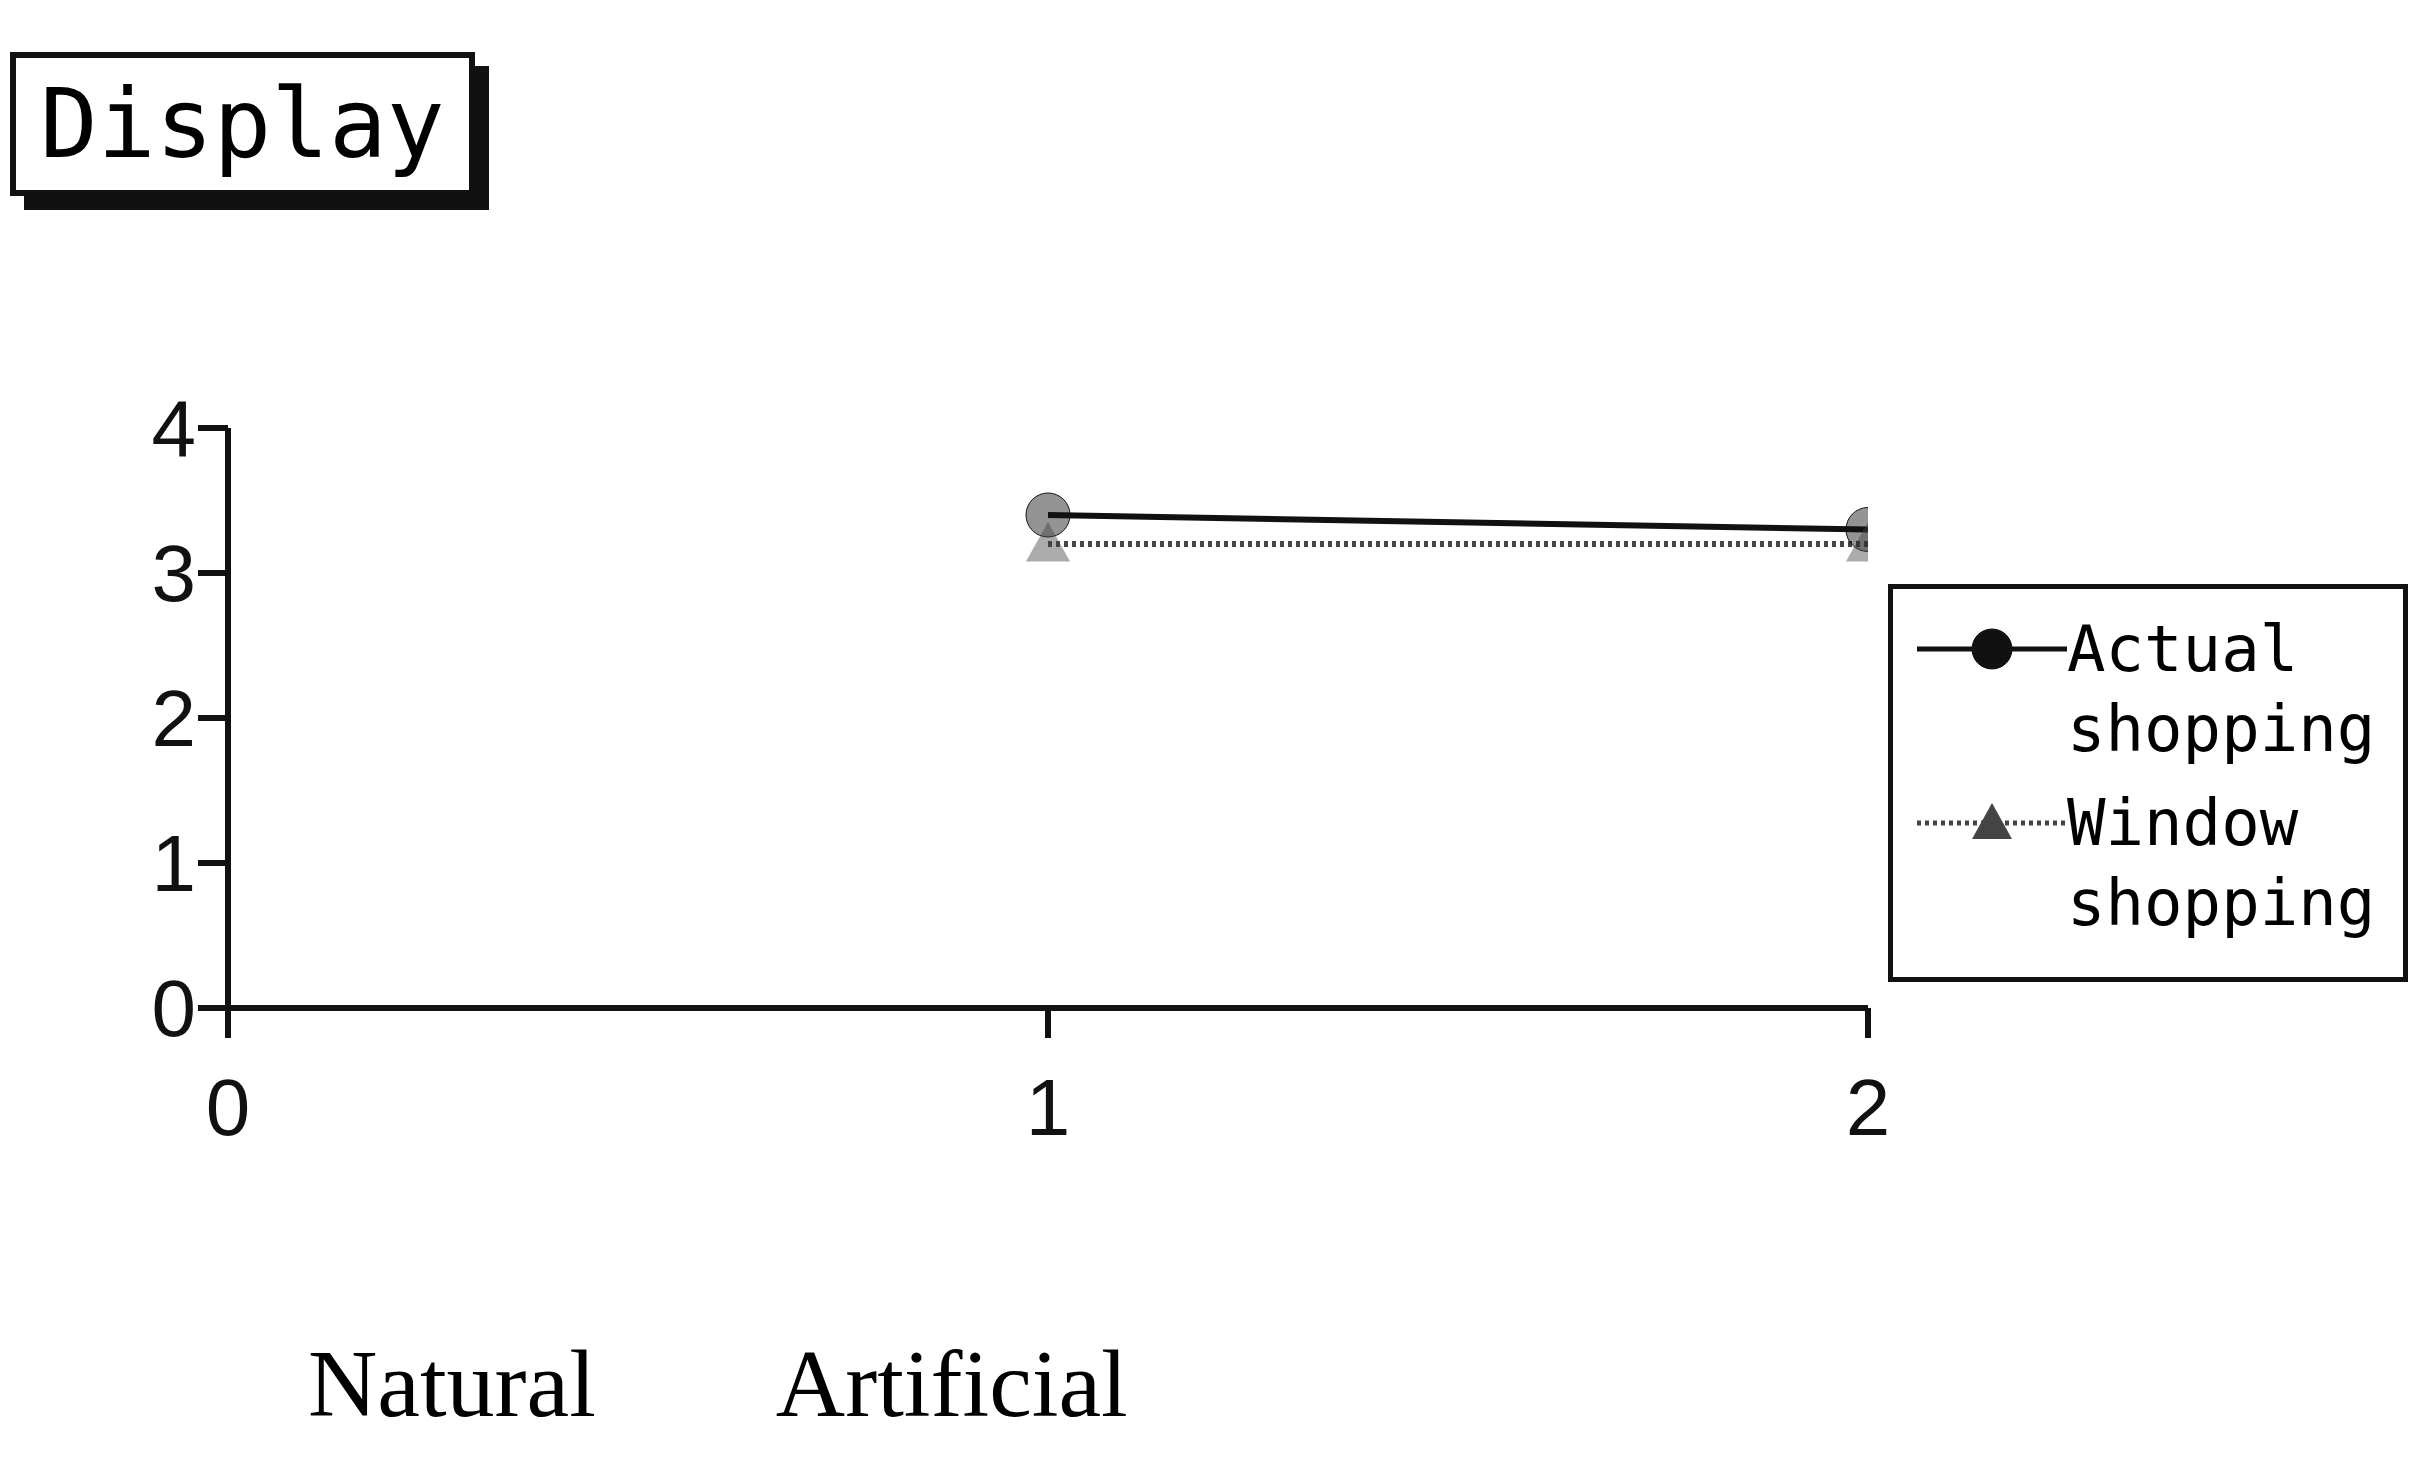 This screenshot has width=2430, height=1479. Describe the element at coordinates (452, 1384) in the screenshot. I see `text: Natural` at that location.